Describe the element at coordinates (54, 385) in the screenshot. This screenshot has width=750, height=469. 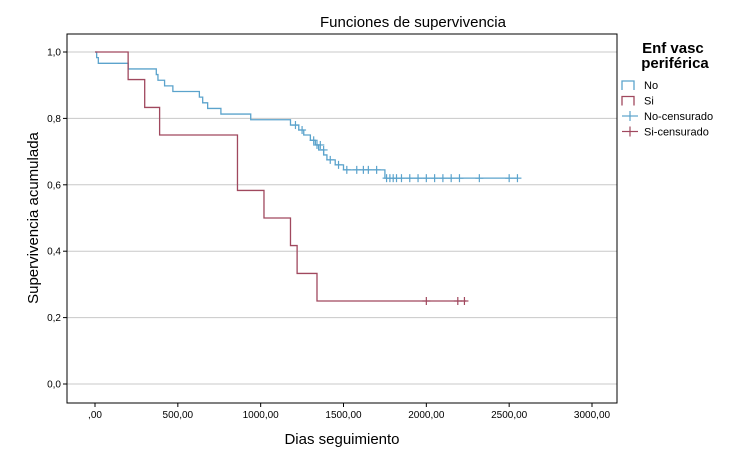
I see `y-tick-label: 0,0` at that location.